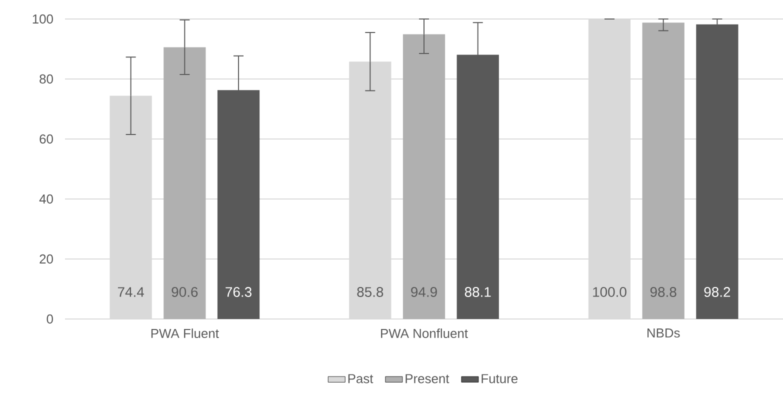 The width and height of the screenshot is (783, 416). What do you see at coordinates (46, 139) in the screenshot?
I see `y-tick-label: 60` at bounding box center [46, 139].